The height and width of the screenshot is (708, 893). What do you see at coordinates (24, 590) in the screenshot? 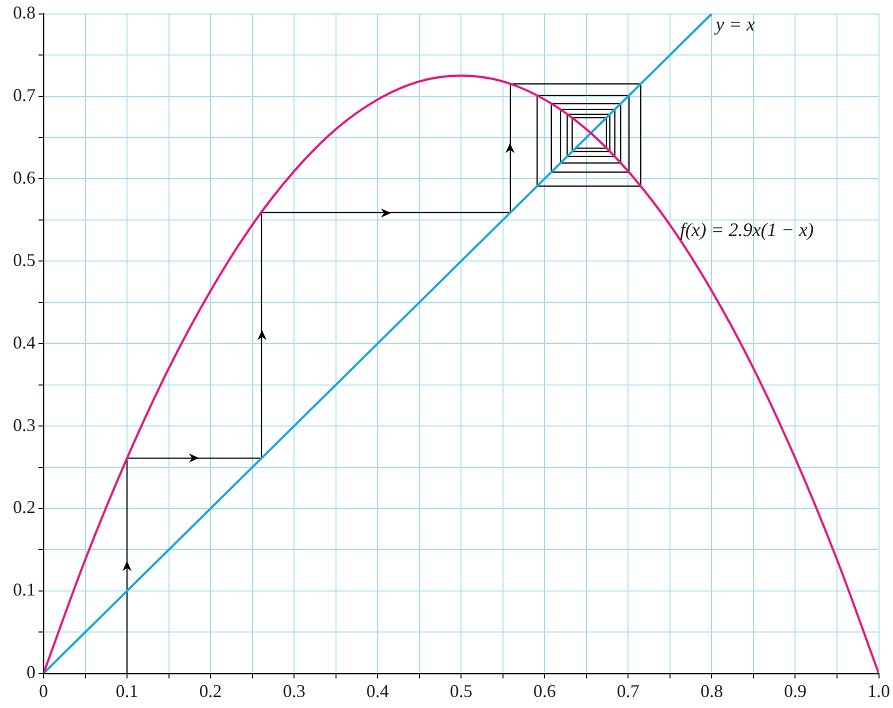
I see `y-tick-label: 0.1` at bounding box center [24, 590].